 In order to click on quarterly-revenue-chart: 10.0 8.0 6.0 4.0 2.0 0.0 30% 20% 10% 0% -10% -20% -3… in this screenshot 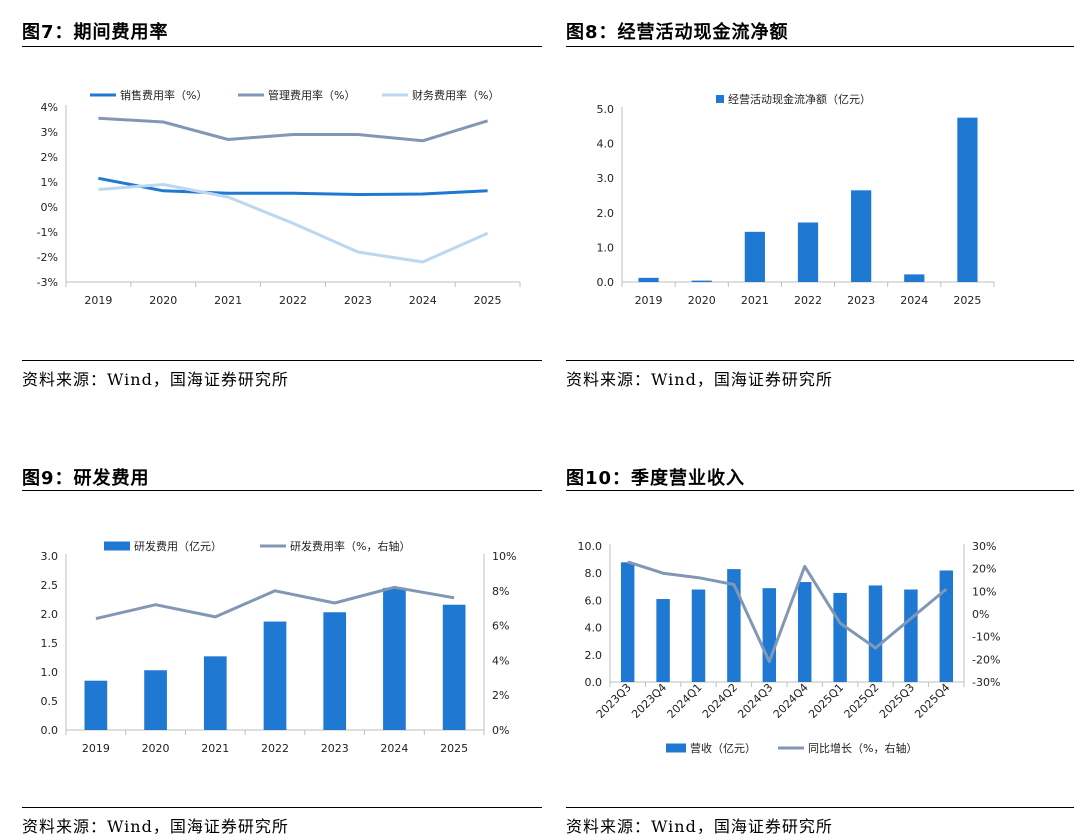, I will do `click(789, 647)`.